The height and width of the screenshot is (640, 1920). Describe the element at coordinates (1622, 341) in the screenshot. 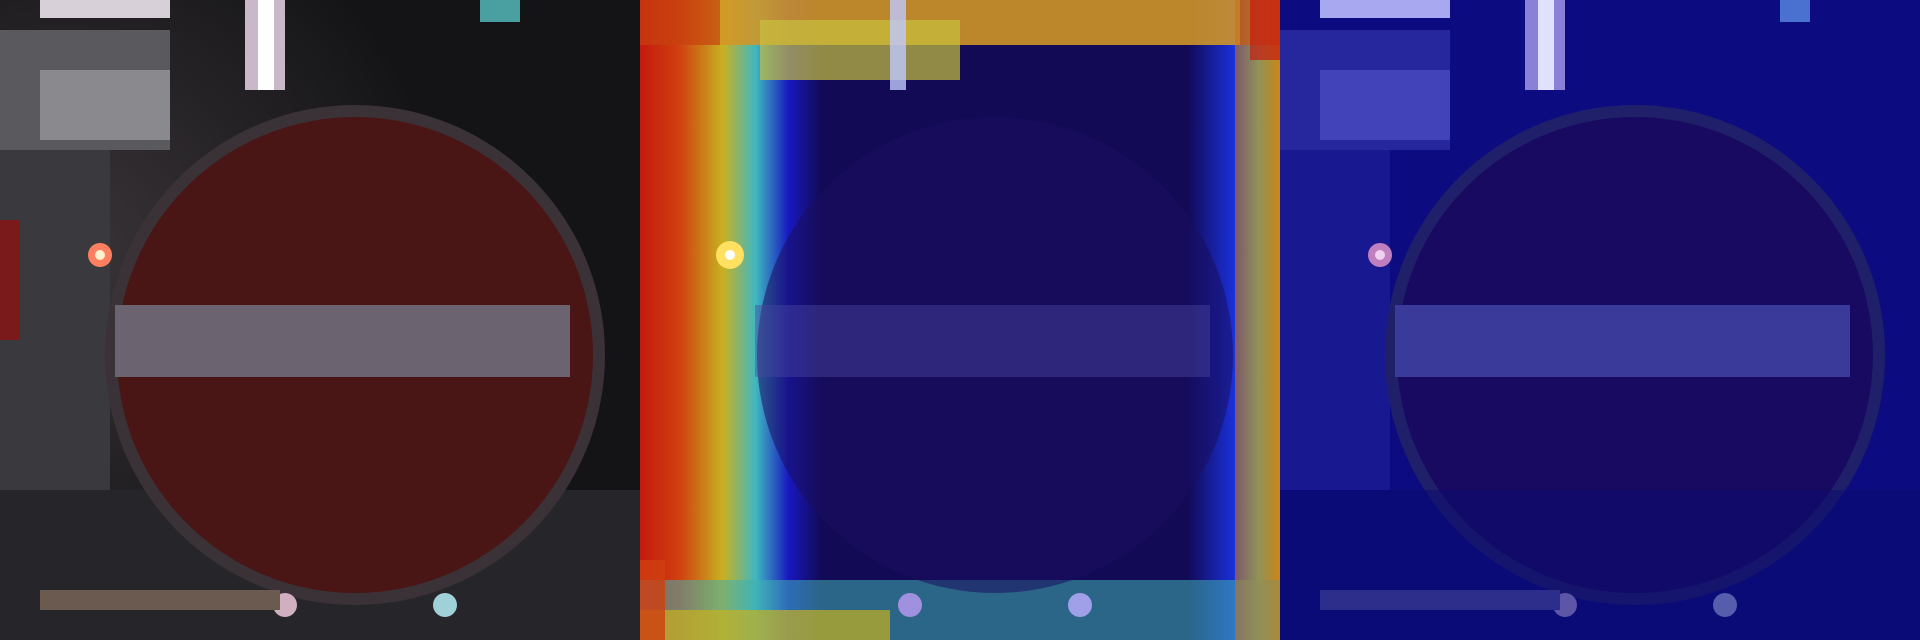

I see `sign-bar-blue` at that location.